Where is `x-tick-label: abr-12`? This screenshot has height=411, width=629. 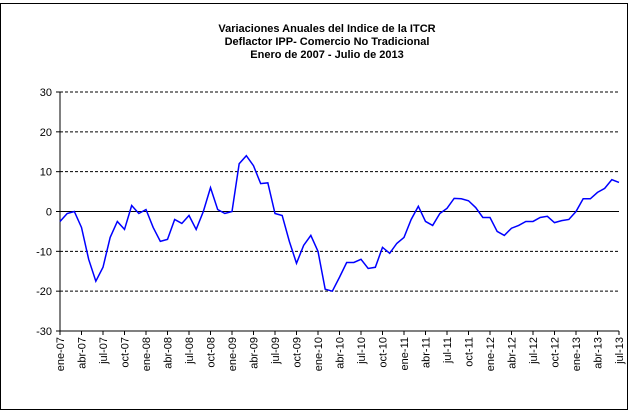 x-tick-label: abr-12 is located at coordinates (513, 353).